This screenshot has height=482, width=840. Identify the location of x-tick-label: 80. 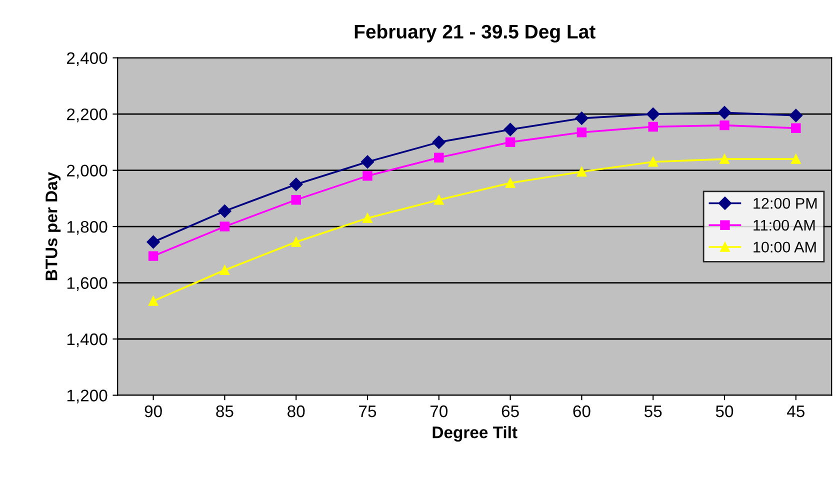
(296, 411).